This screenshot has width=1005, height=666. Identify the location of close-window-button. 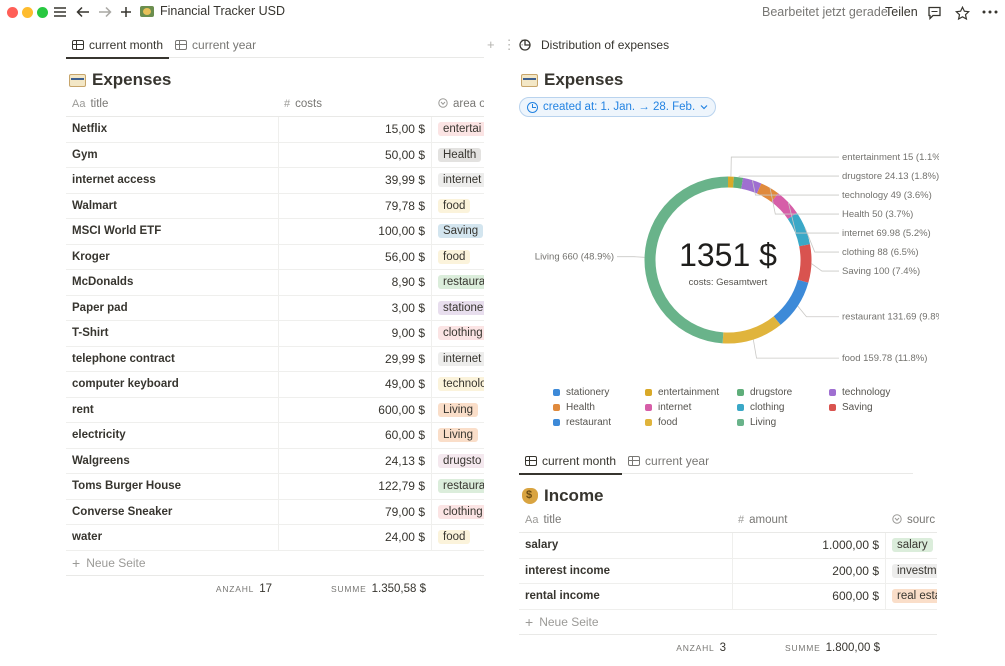
(12, 12).